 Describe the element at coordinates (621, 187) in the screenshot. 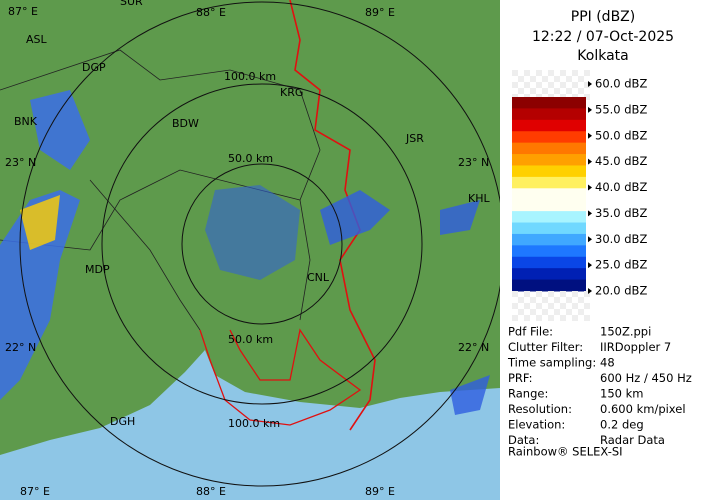

I see `legend-label: 40.0 dBZ` at that location.